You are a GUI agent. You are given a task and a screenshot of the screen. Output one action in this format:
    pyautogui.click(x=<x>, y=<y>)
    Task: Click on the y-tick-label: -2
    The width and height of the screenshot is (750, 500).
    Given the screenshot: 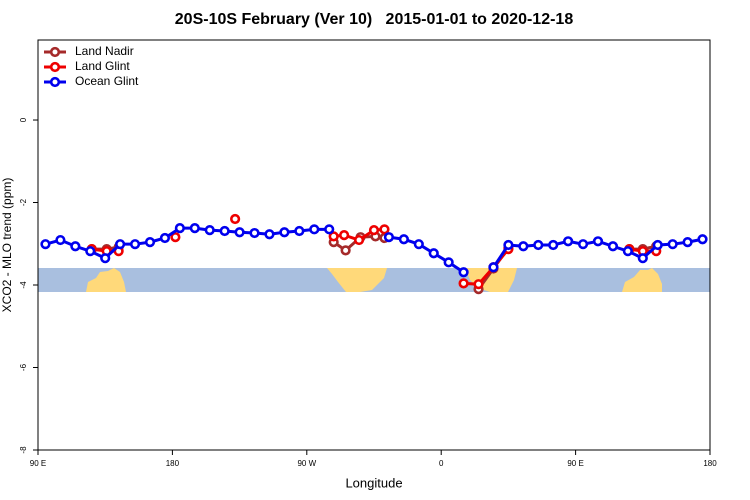 What is the action you would take?
    pyautogui.click(x=23, y=202)
    